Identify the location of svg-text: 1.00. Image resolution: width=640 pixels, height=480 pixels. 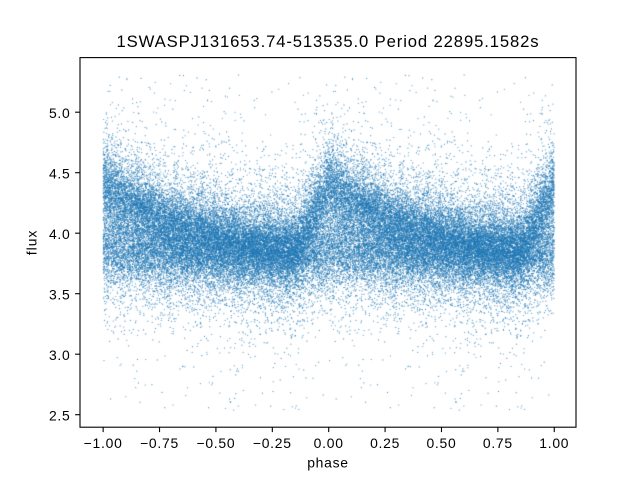
(554, 443).